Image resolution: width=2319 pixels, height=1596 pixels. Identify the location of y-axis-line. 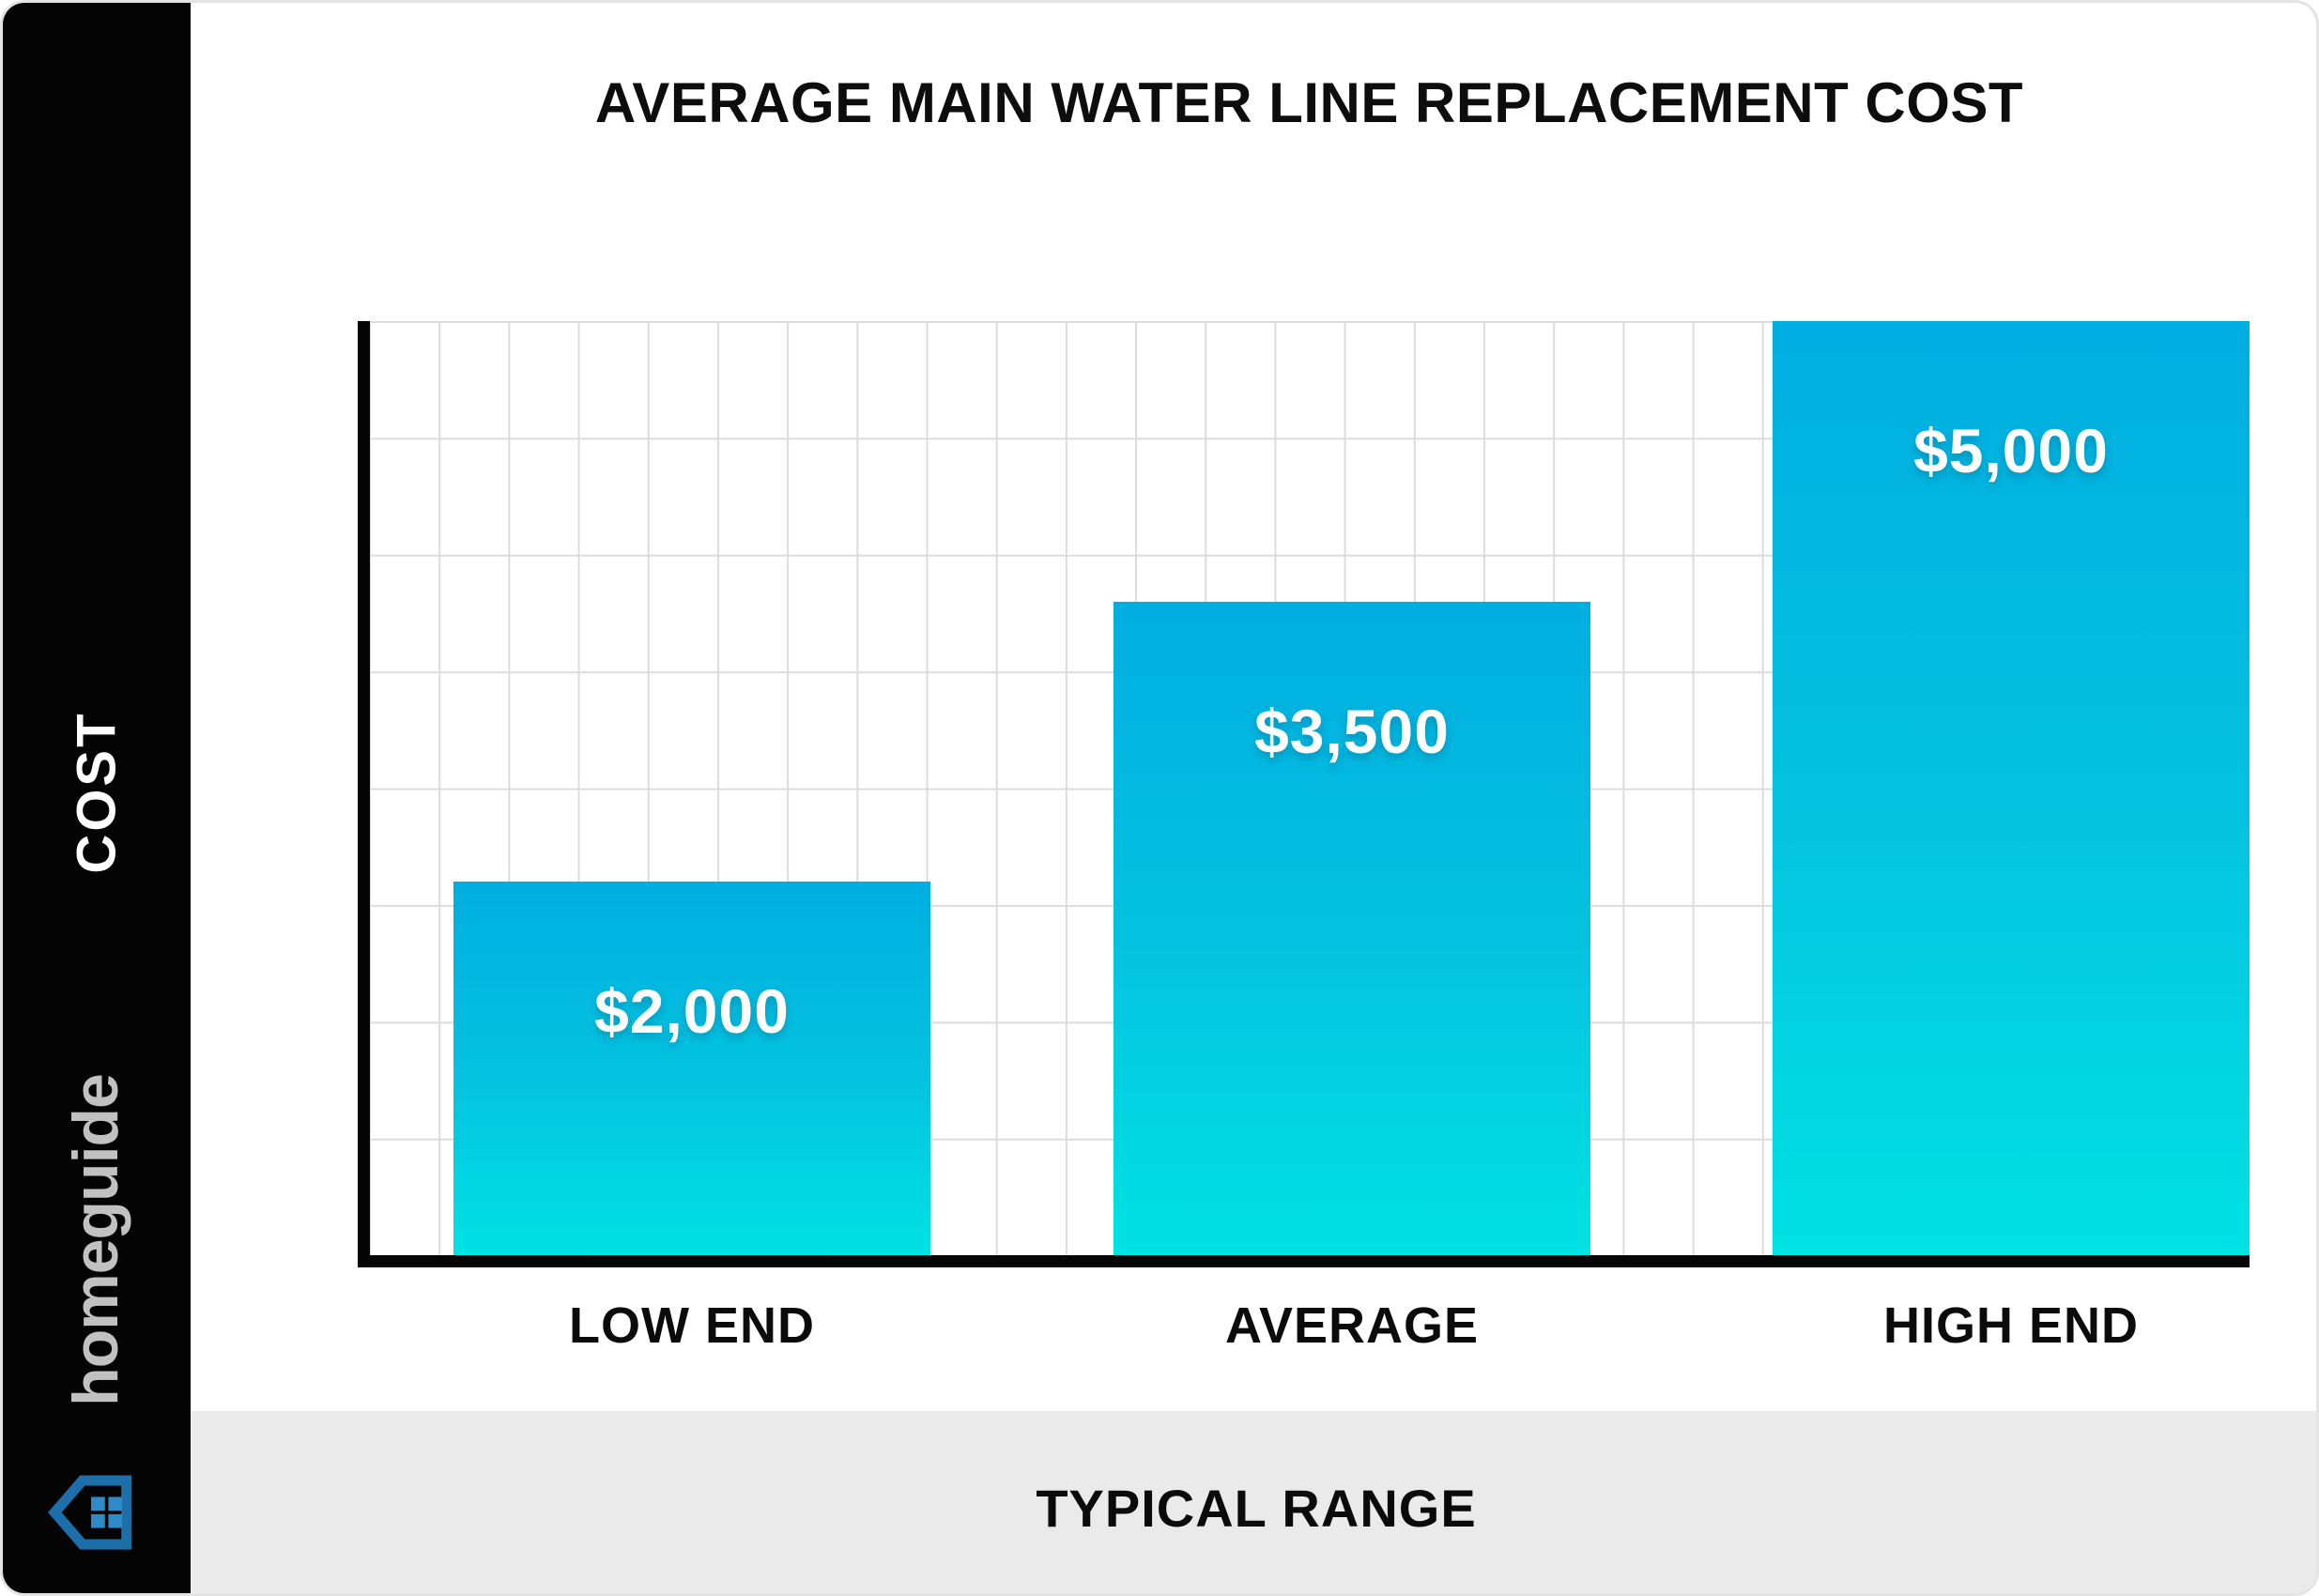
(364, 794).